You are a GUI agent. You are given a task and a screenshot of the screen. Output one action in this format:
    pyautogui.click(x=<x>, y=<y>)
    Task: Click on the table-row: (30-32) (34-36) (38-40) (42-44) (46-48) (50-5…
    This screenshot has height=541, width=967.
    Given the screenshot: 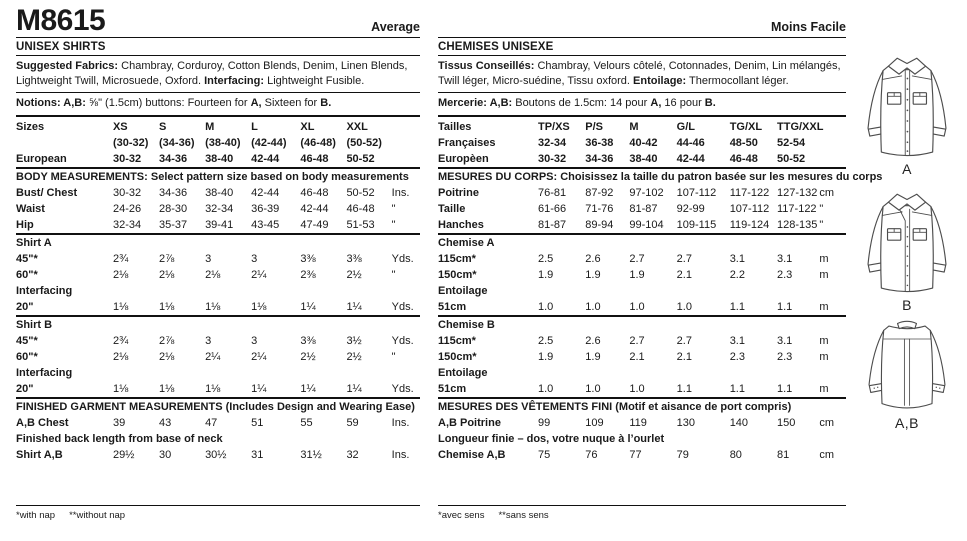 What is the action you would take?
    pyautogui.click(x=218, y=143)
    